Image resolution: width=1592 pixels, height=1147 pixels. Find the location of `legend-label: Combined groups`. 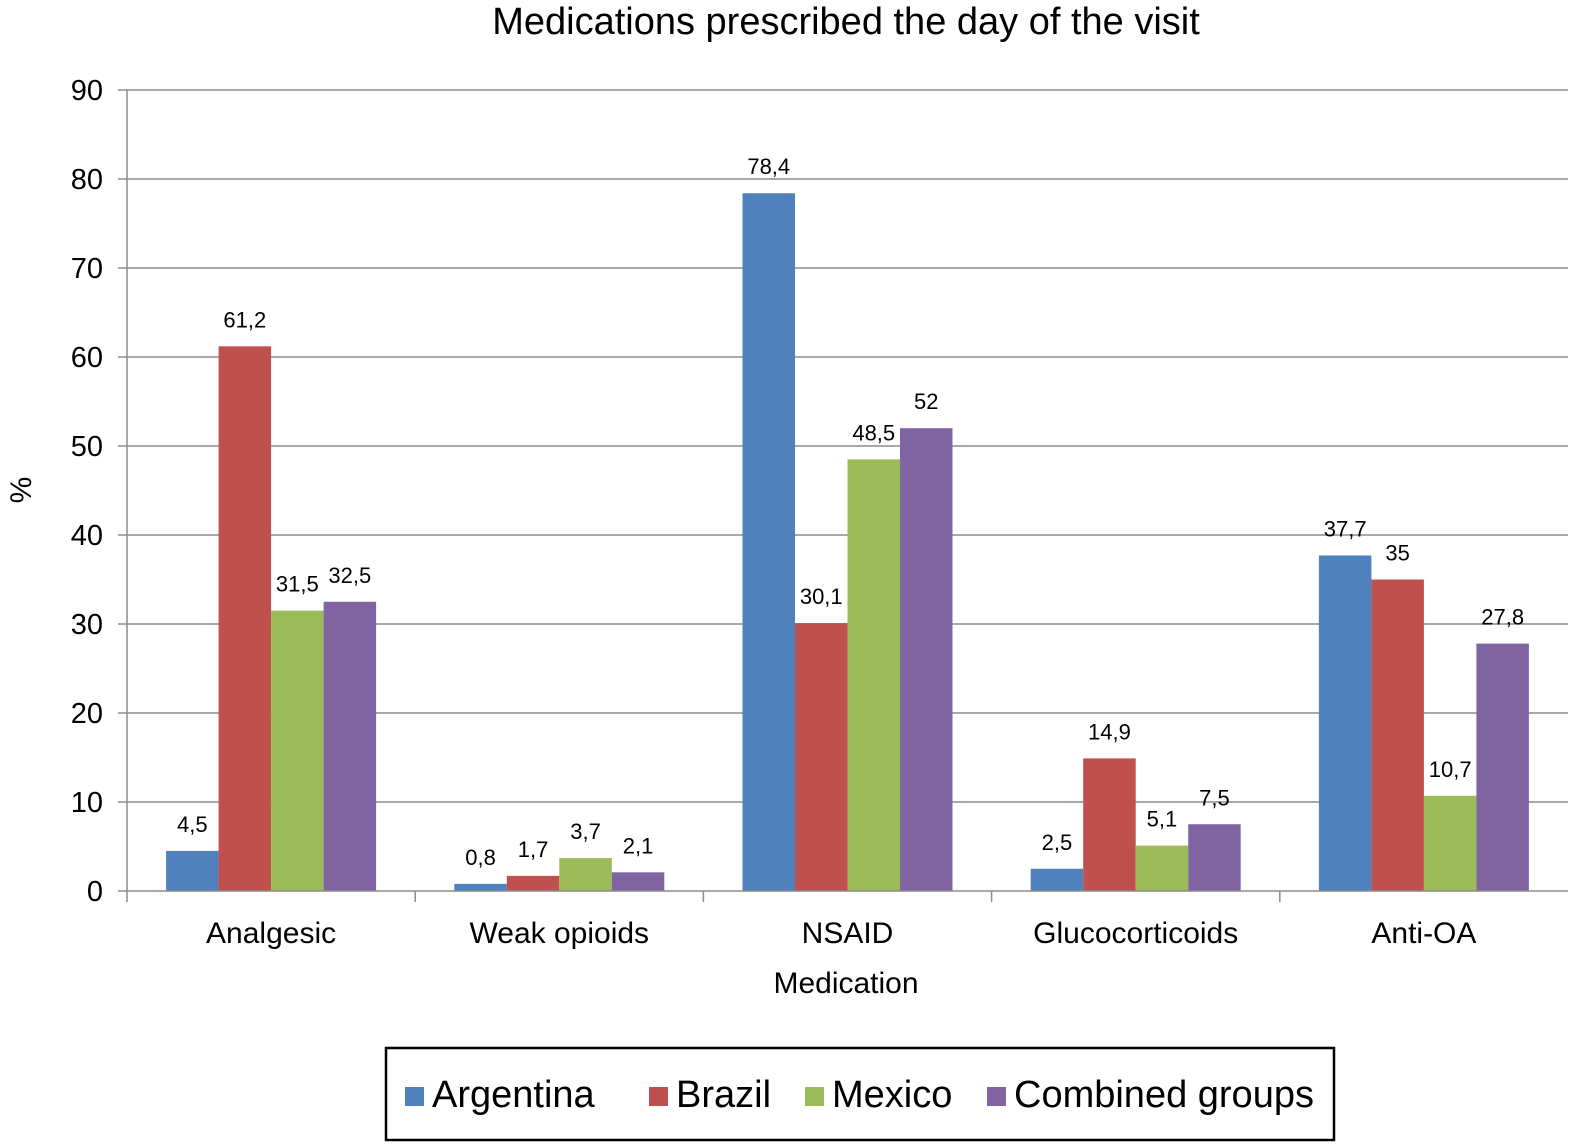

legend-label: Combined groups is located at coordinates (1164, 1095).